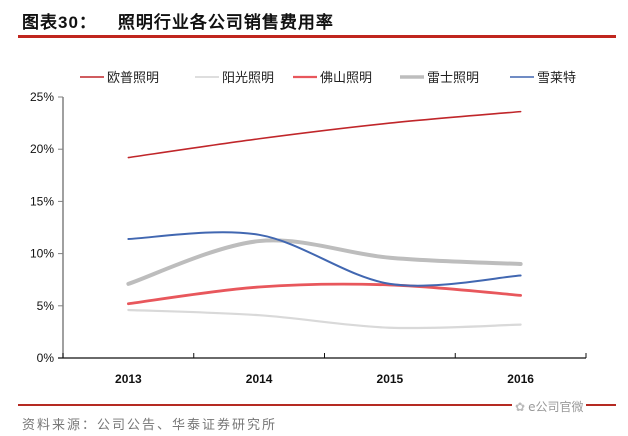 The width and height of the screenshot is (628, 436). I want to click on figure-title: 图表30： 照明行业各公司销售费用率, so click(178, 20).